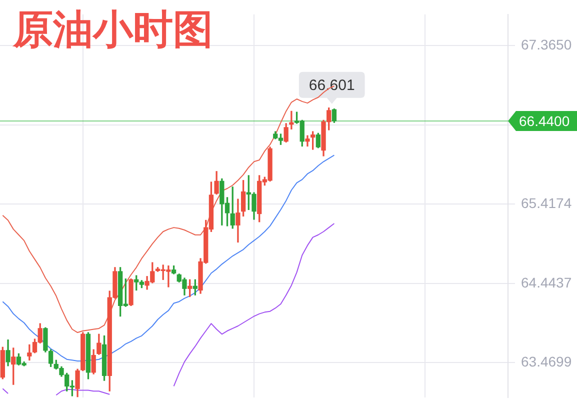 The width and height of the screenshot is (577, 412). I want to click on y-tick-label: 64.4437, so click(546, 282).